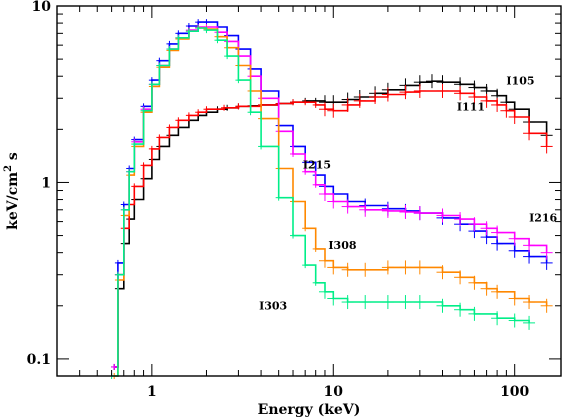  I want to click on series-label-i111: I111, so click(471, 107).